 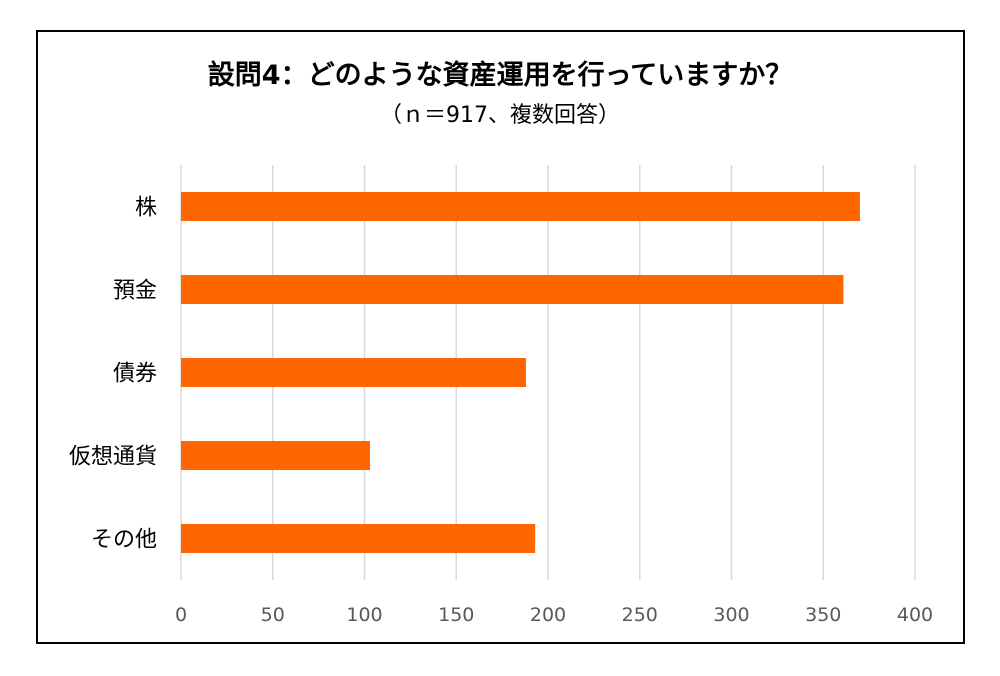 I want to click on x-tick-label: 400, so click(x=915, y=615).